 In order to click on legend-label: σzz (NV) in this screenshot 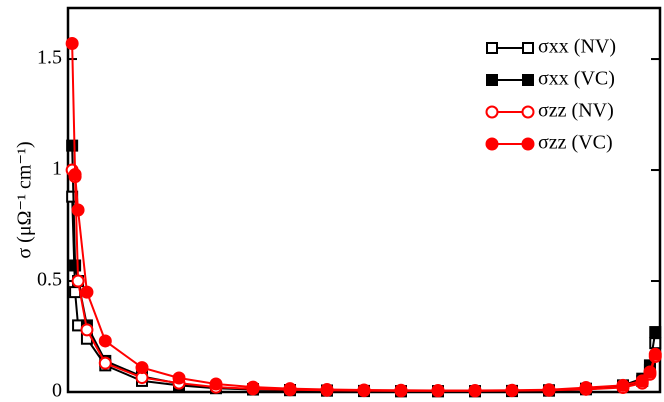, I will do `click(576, 111)`.